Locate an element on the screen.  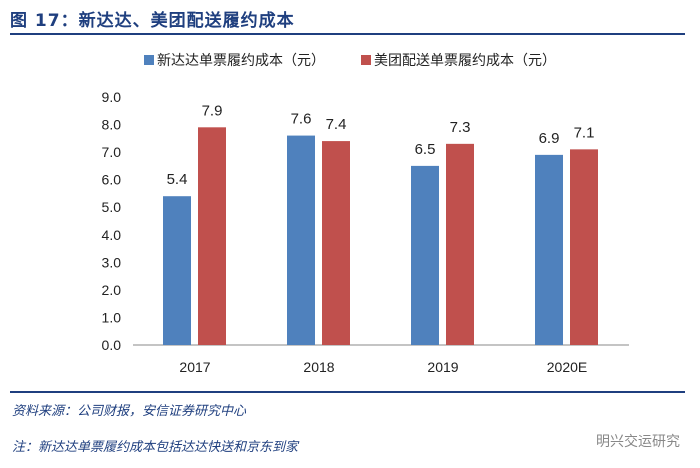
source-note: 资料来源：公司财报，安信证券研究中心 is located at coordinates (129, 411).